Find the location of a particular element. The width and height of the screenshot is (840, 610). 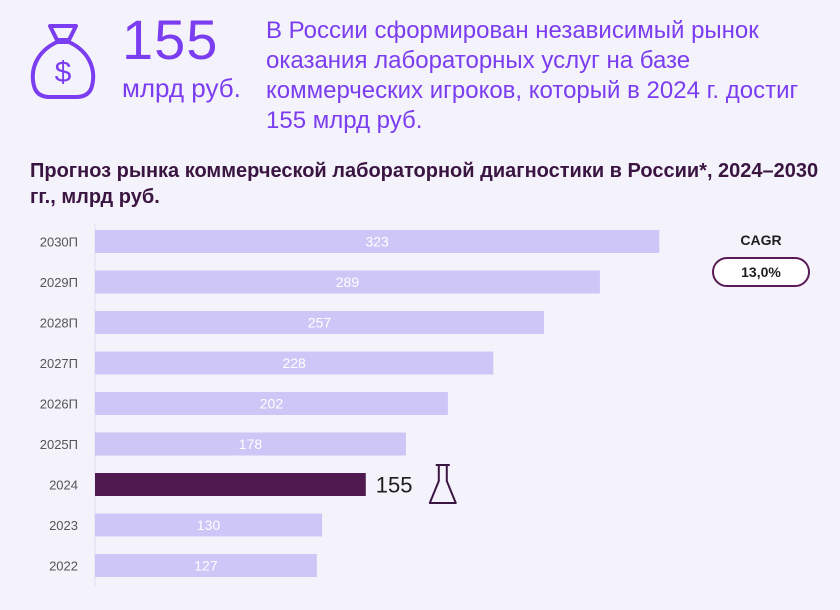

category-label: 2025П is located at coordinates (59, 444).